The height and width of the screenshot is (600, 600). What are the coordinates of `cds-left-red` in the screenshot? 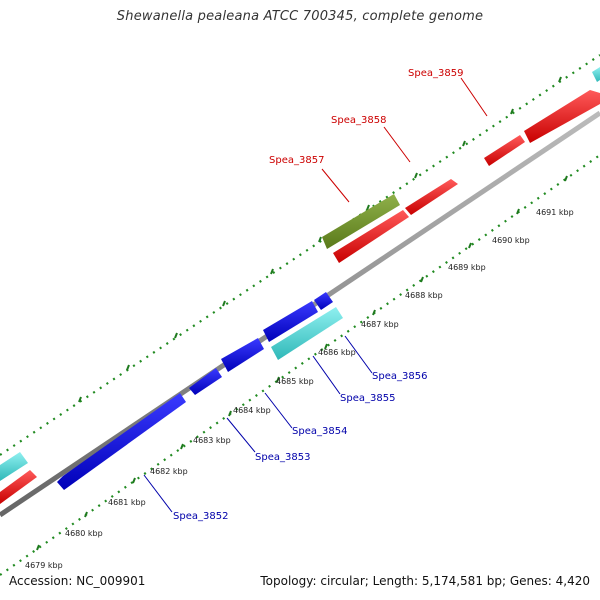 It's located at (18, 487).